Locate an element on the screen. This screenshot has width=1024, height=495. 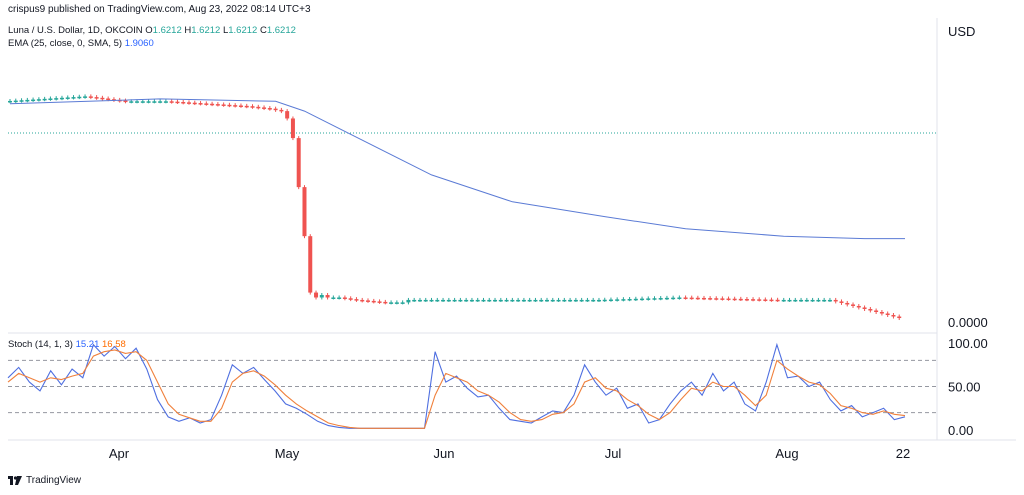
stoch-label: Stoch (14, 1, 3) is located at coordinates (40, 344).